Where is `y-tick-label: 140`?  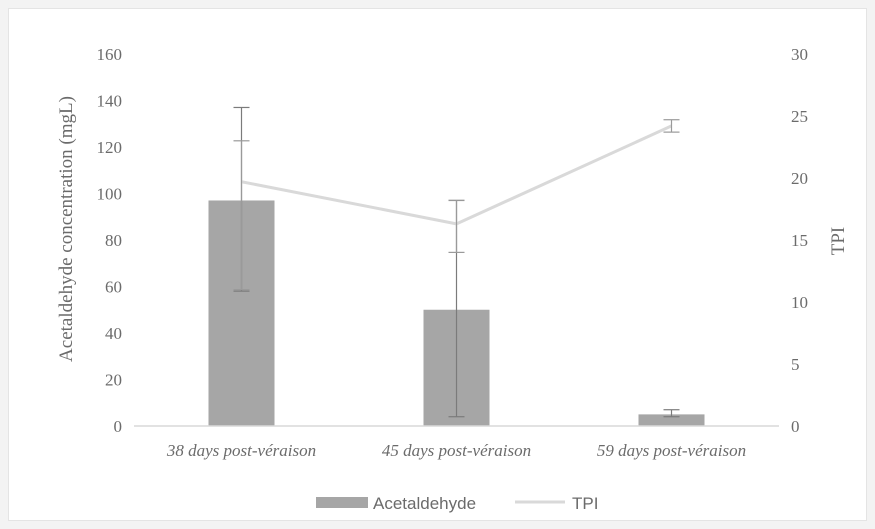 y-tick-label: 140 is located at coordinates (110, 101).